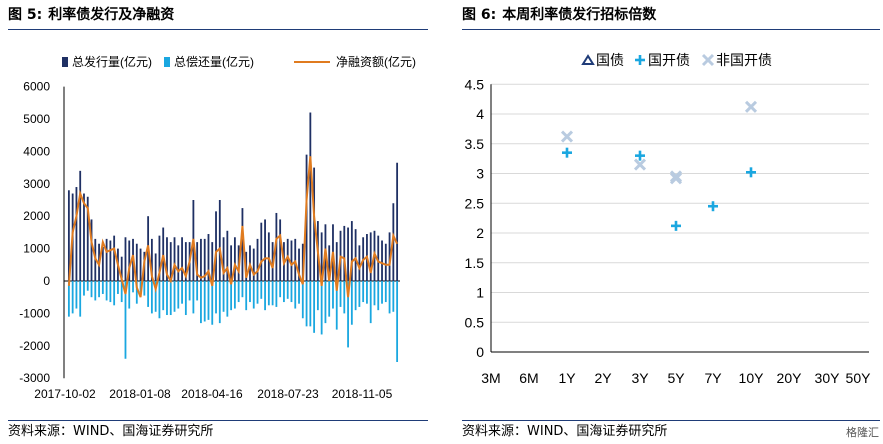  What do you see at coordinates (490, 378) in the screenshot?
I see `x-tick-label: 3M` at bounding box center [490, 378].